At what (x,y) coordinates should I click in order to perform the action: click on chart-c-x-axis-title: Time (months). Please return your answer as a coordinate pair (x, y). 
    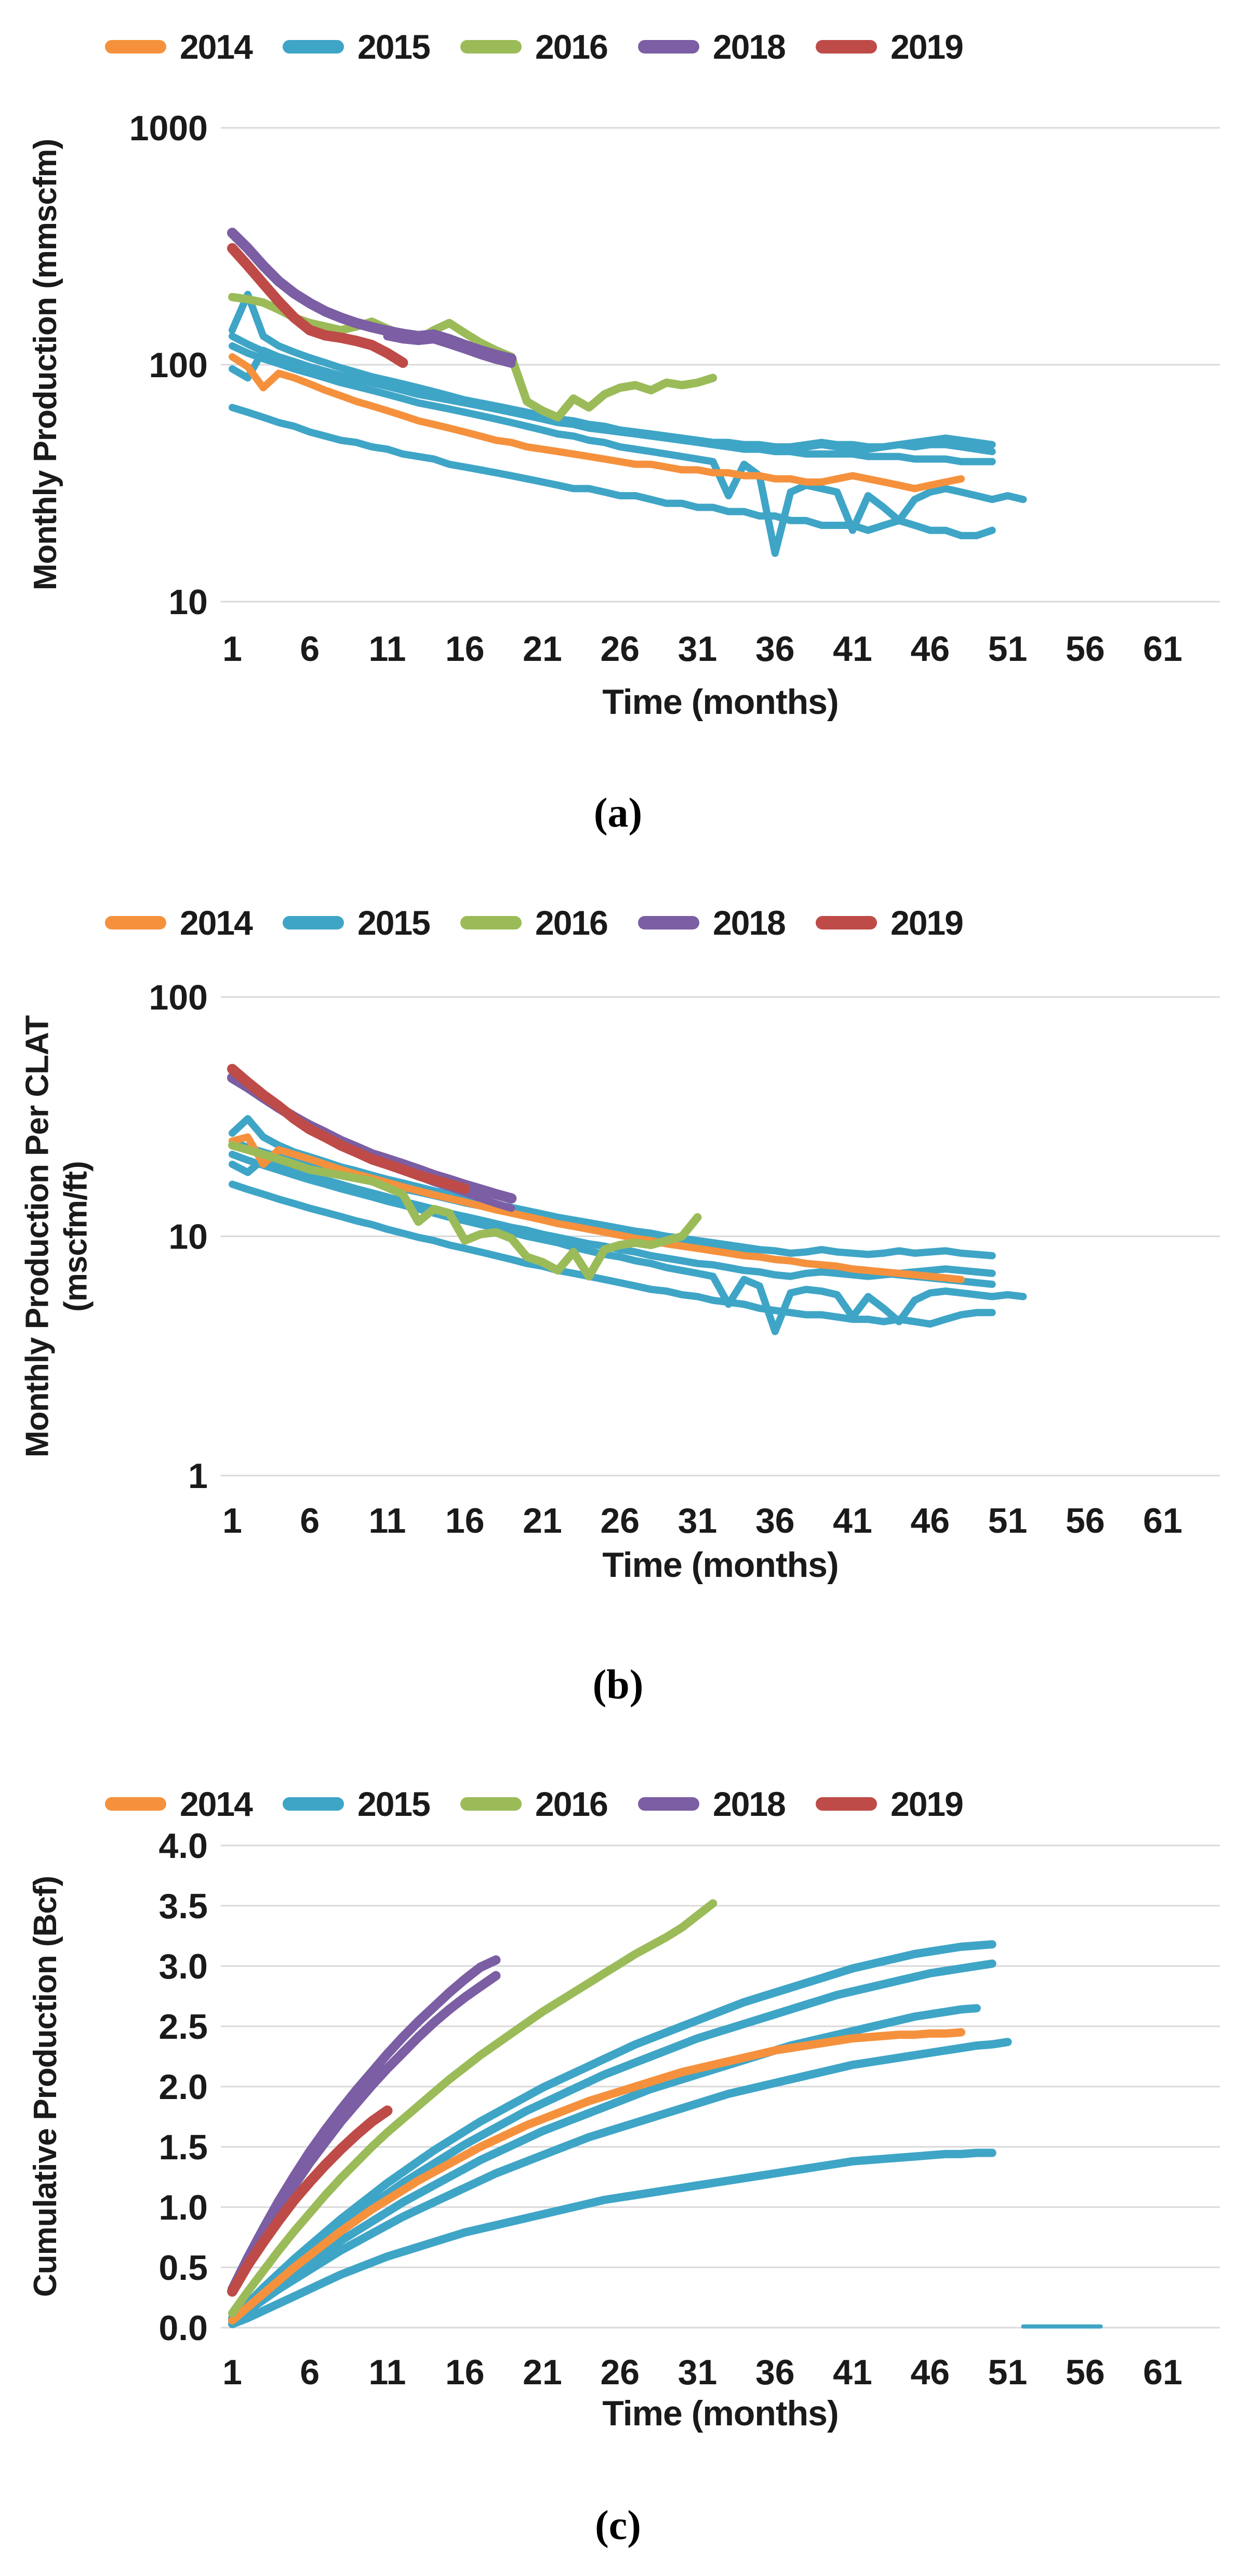
    Looking at the image, I should click on (720, 2414).